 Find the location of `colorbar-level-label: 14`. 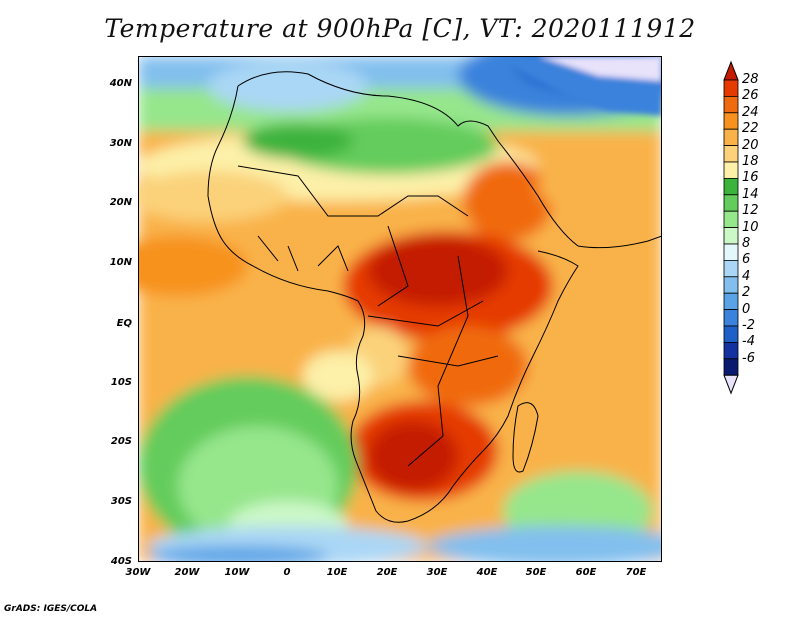

colorbar-level-label: 14 is located at coordinates (750, 194).